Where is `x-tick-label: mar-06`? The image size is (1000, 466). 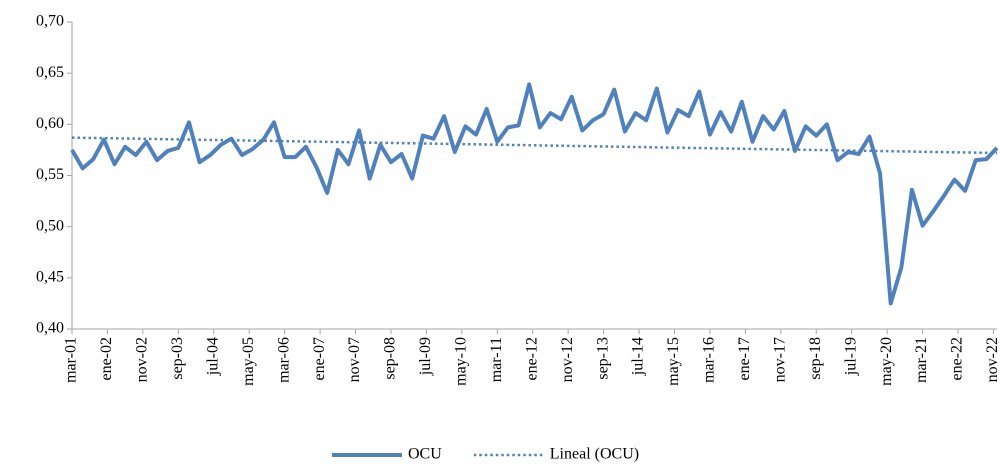
x-tick-label: mar-06 is located at coordinates (283, 360).